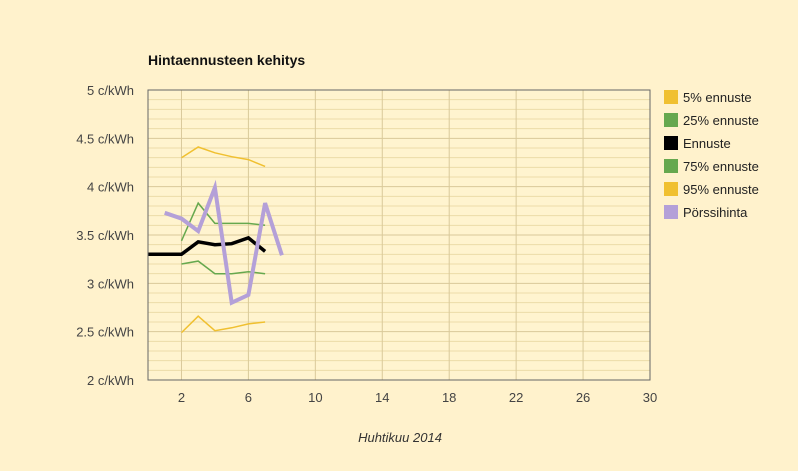  Describe the element at coordinates (721, 166) in the screenshot. I see `legend-label: 75% ennuste` at that location.